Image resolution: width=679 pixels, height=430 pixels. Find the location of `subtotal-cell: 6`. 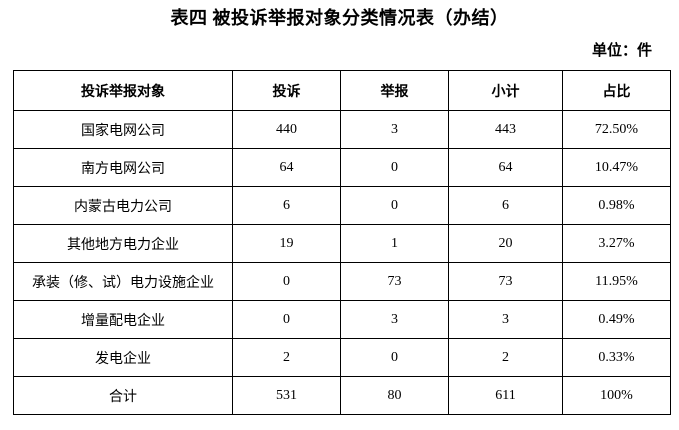

subtotal-cell: 6 is located at coordinates (505, 205).